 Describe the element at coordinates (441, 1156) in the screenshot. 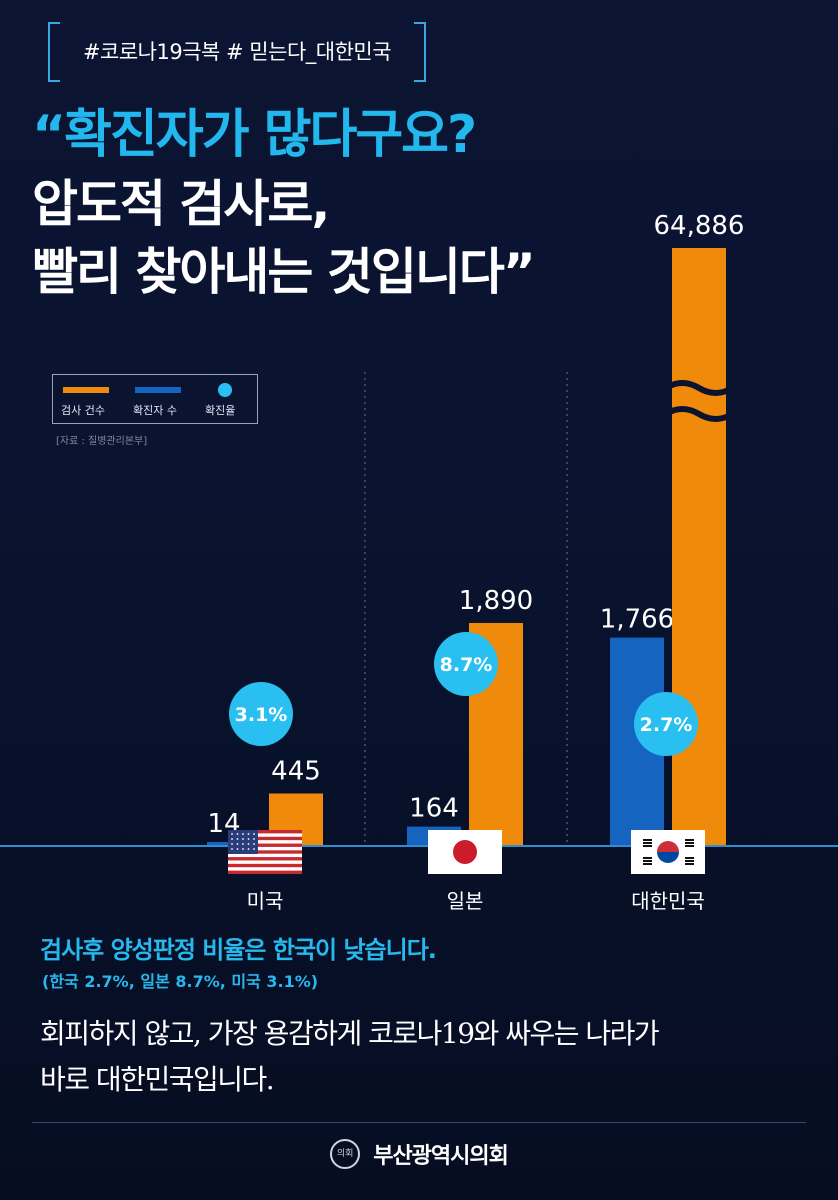

I see `council-name: 부산광역시의회` at that location.